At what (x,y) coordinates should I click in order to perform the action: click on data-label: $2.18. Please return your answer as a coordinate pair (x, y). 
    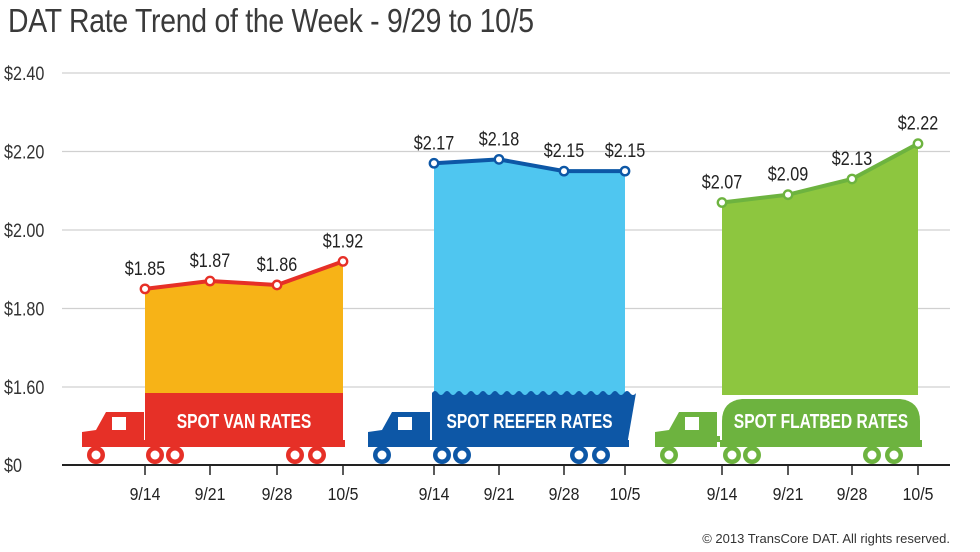
    Looking at the image, I should click on (499, 139).